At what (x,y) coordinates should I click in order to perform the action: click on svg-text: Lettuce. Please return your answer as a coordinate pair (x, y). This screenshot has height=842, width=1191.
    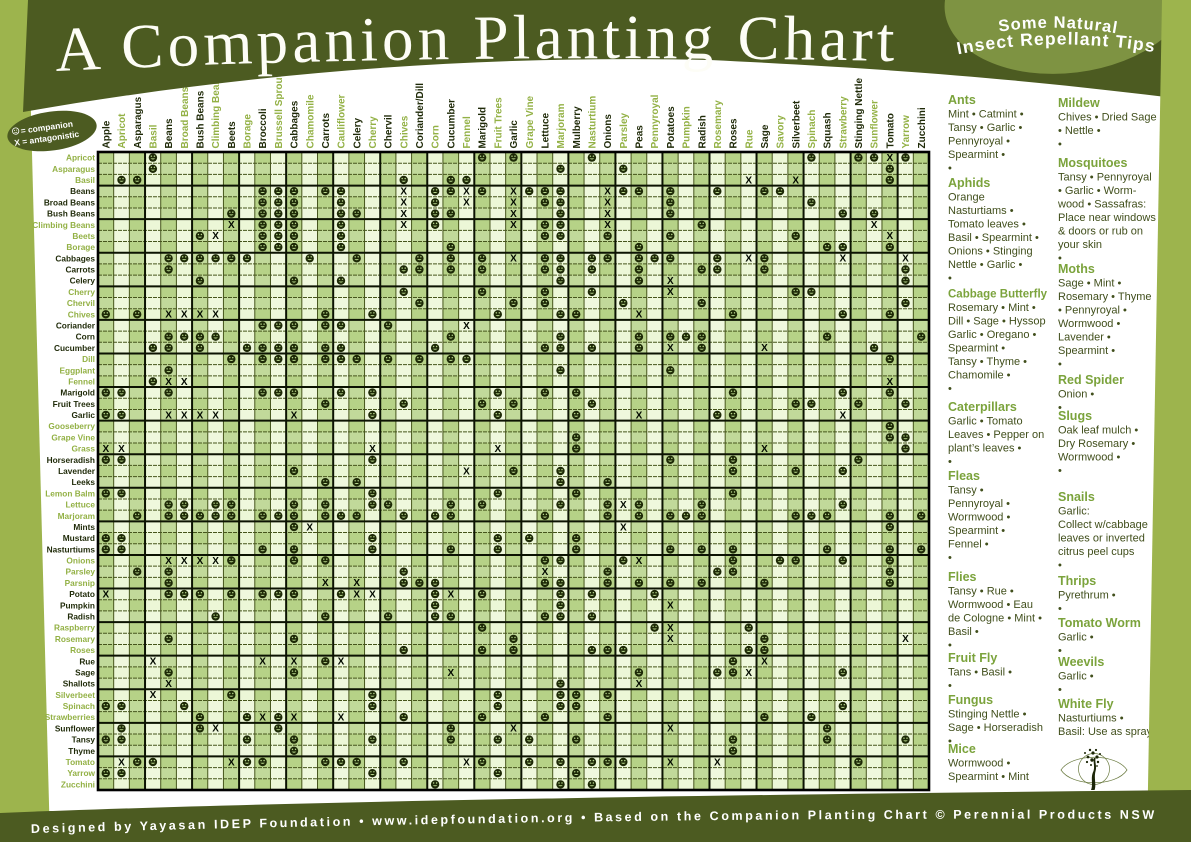
    Looking at the image, I should click on (80, 505).